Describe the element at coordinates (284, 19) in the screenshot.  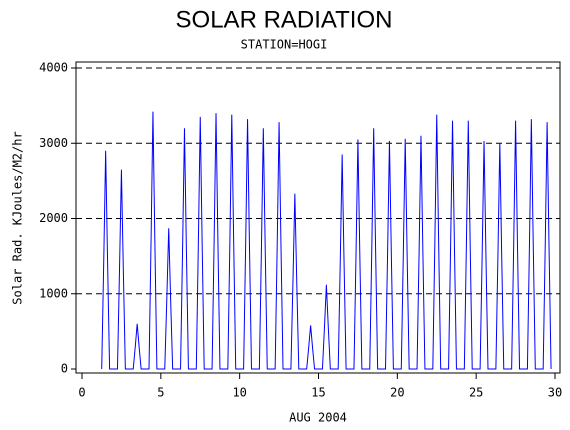
I see `chart-title: SOLAR RADIATION` at that location.